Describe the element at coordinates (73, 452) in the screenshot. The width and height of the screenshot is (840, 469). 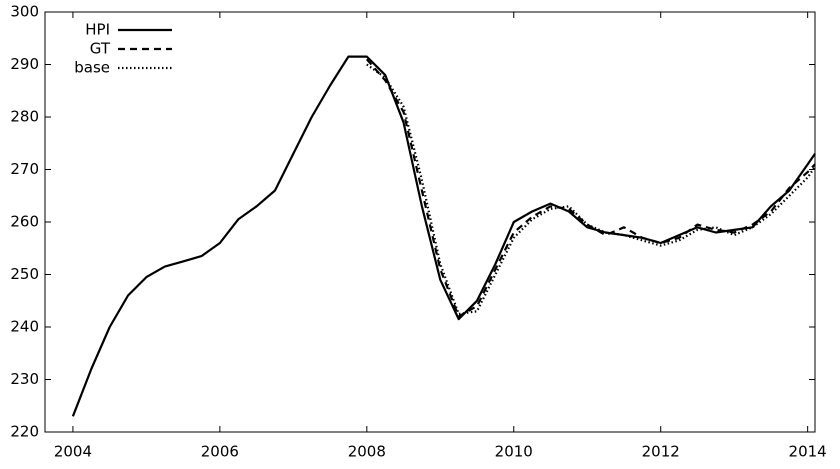
I see `x-tick-label: 2004` at that location.